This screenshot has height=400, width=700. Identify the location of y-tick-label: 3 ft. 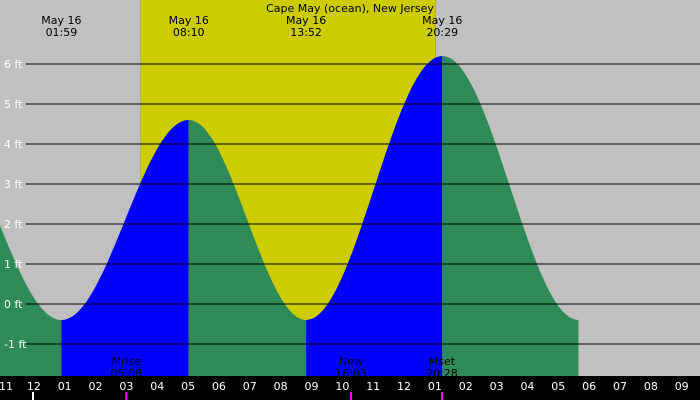
(13, 184).